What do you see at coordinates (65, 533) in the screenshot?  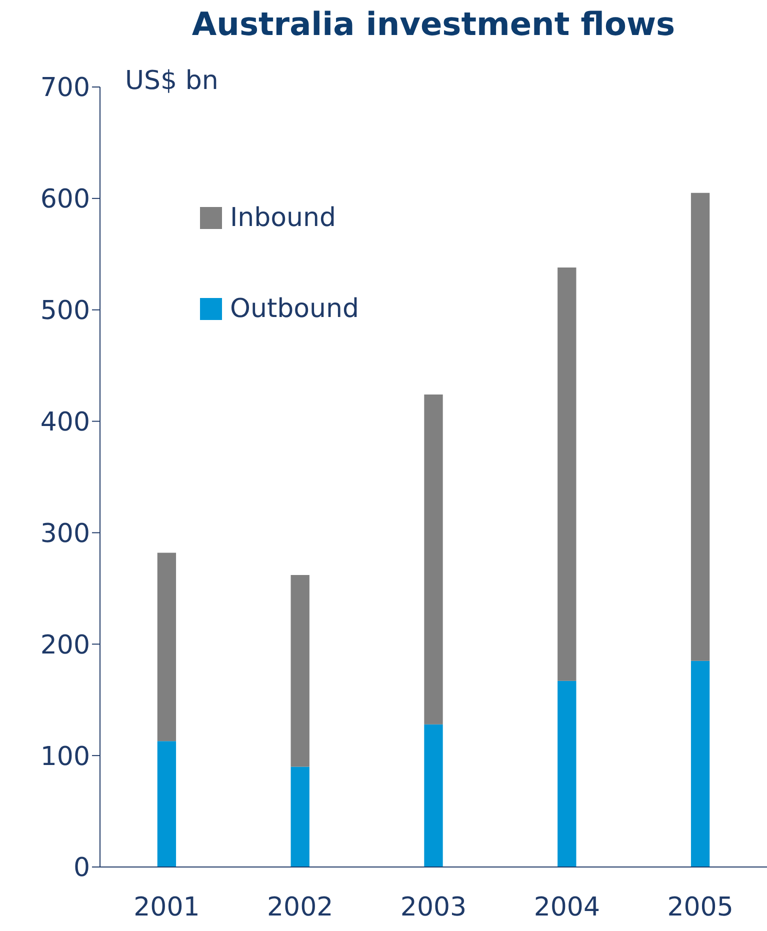 I see `y-tick-label: 300` at bounding box center [65, 533].